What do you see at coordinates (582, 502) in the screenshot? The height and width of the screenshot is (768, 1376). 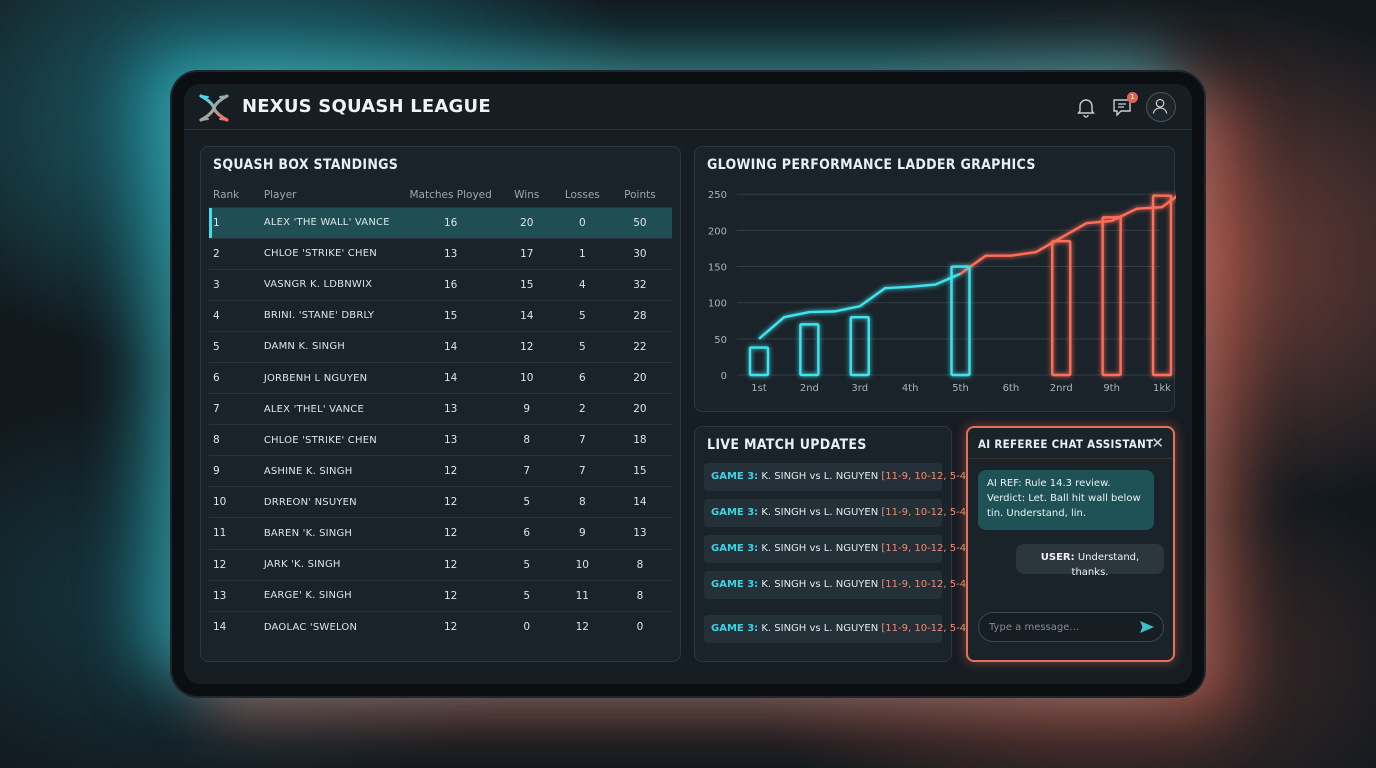 I see `losses-cell: 8` at bounding box center [582, 502].